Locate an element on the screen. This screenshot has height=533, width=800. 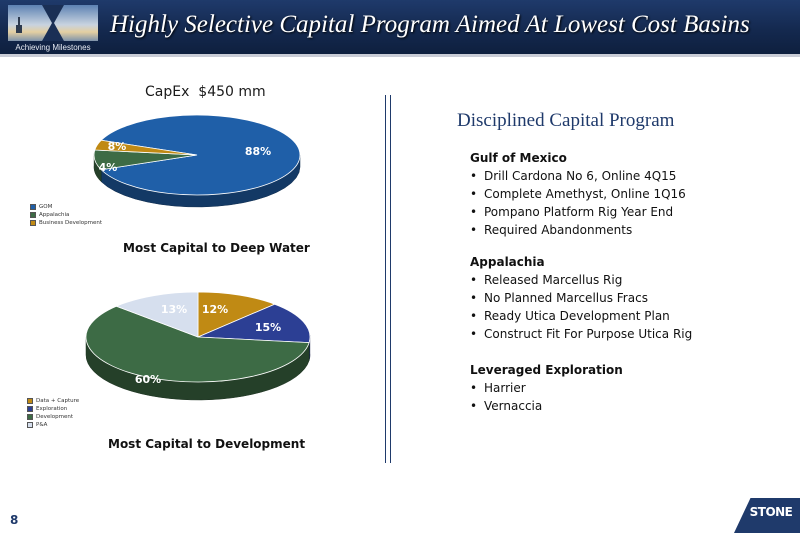
pie-chart-capex-by-area: 88% 8% 4% is located at coordinates (197, 161).